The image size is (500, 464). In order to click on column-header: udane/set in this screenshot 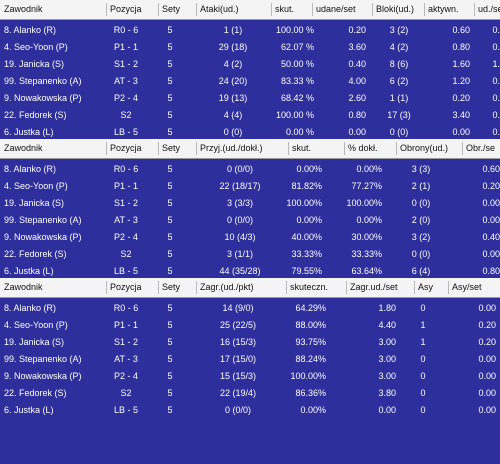, I will do `click(336, 9)`.